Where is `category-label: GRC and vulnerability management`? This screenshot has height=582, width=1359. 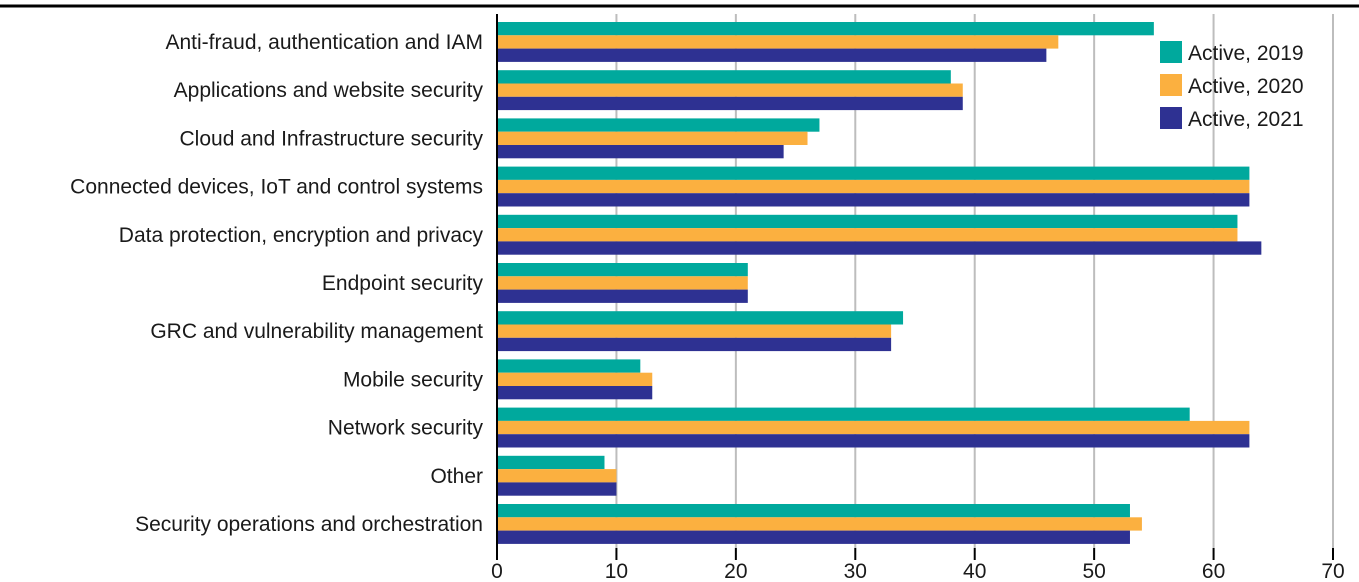 category-label: GRC and vulnerability management is located at coordinates (316, 331).